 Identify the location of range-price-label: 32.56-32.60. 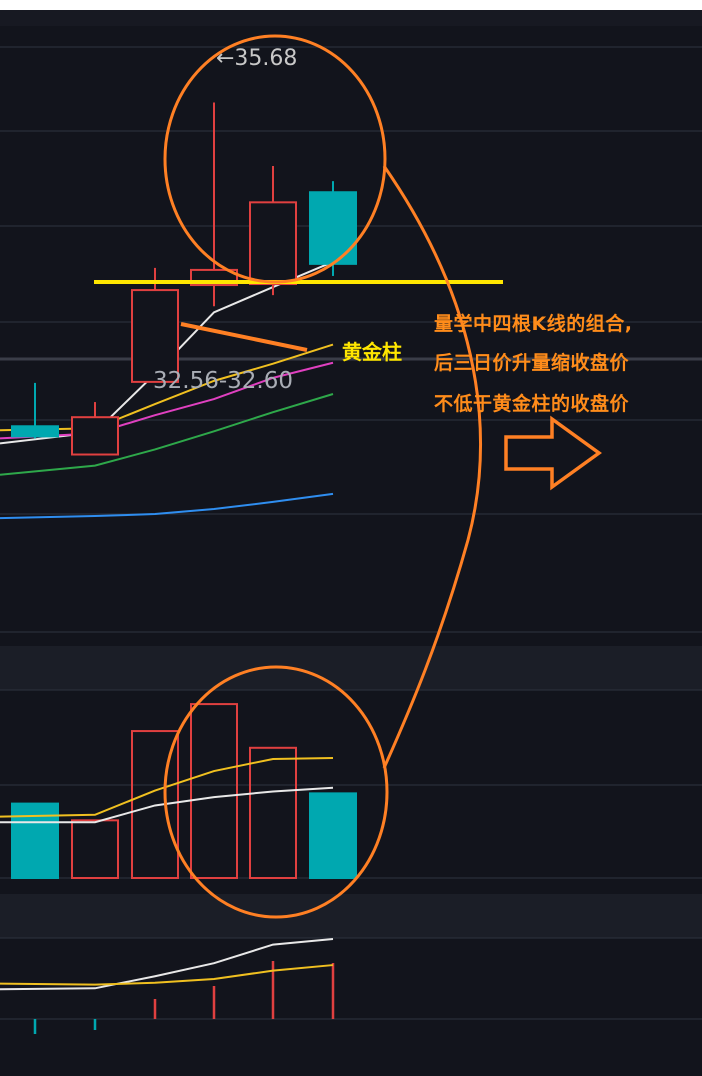
(223, 381).